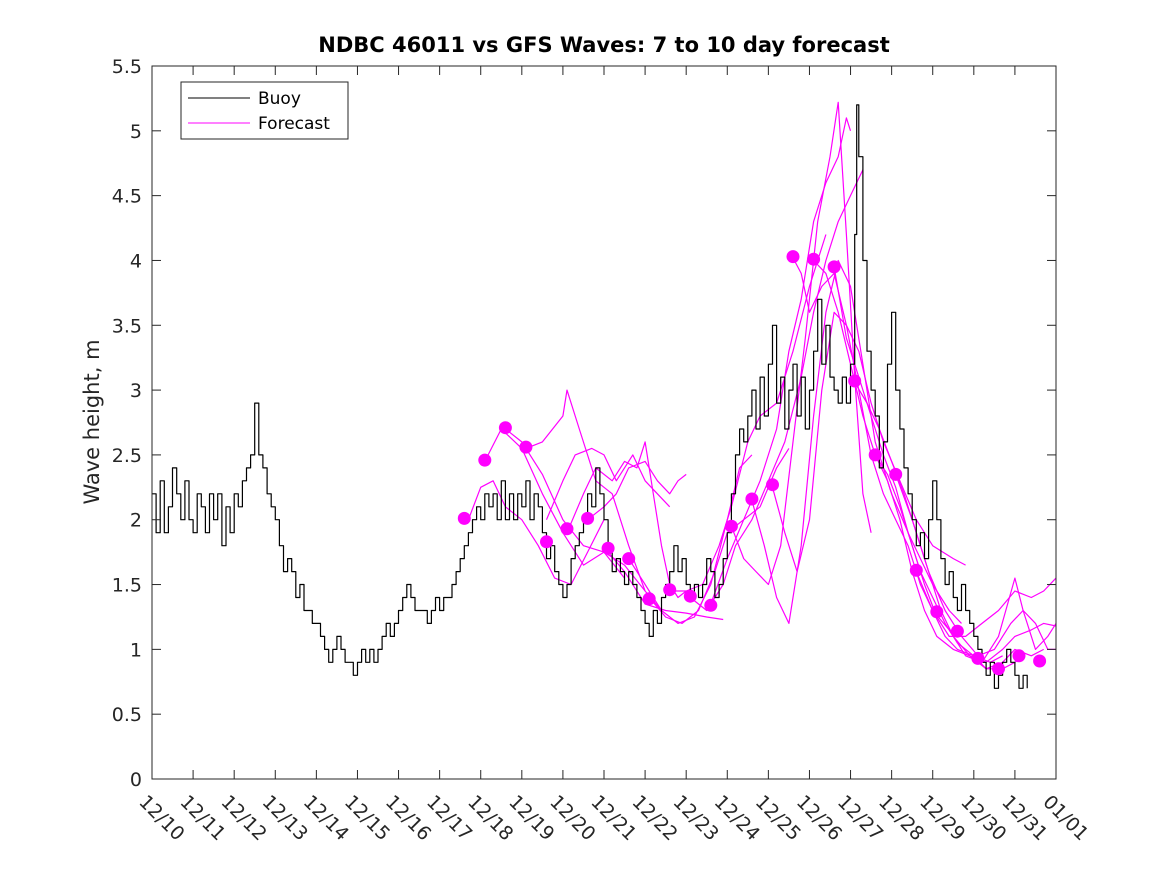 Image resolution: width=1167 pixels, height=875 pixels. I want to click on y-tick-label-11: 5.5, so click(127, 67).